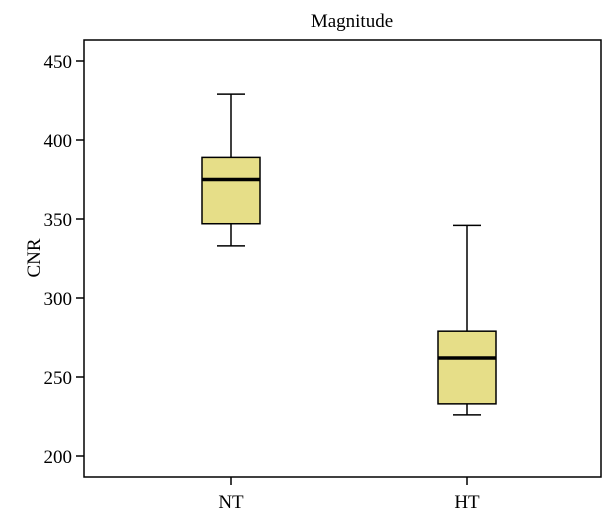  Describe the element at coordinates (467, 502) in the screenshot. I see `x-tick-label-ht: HT` at that location.